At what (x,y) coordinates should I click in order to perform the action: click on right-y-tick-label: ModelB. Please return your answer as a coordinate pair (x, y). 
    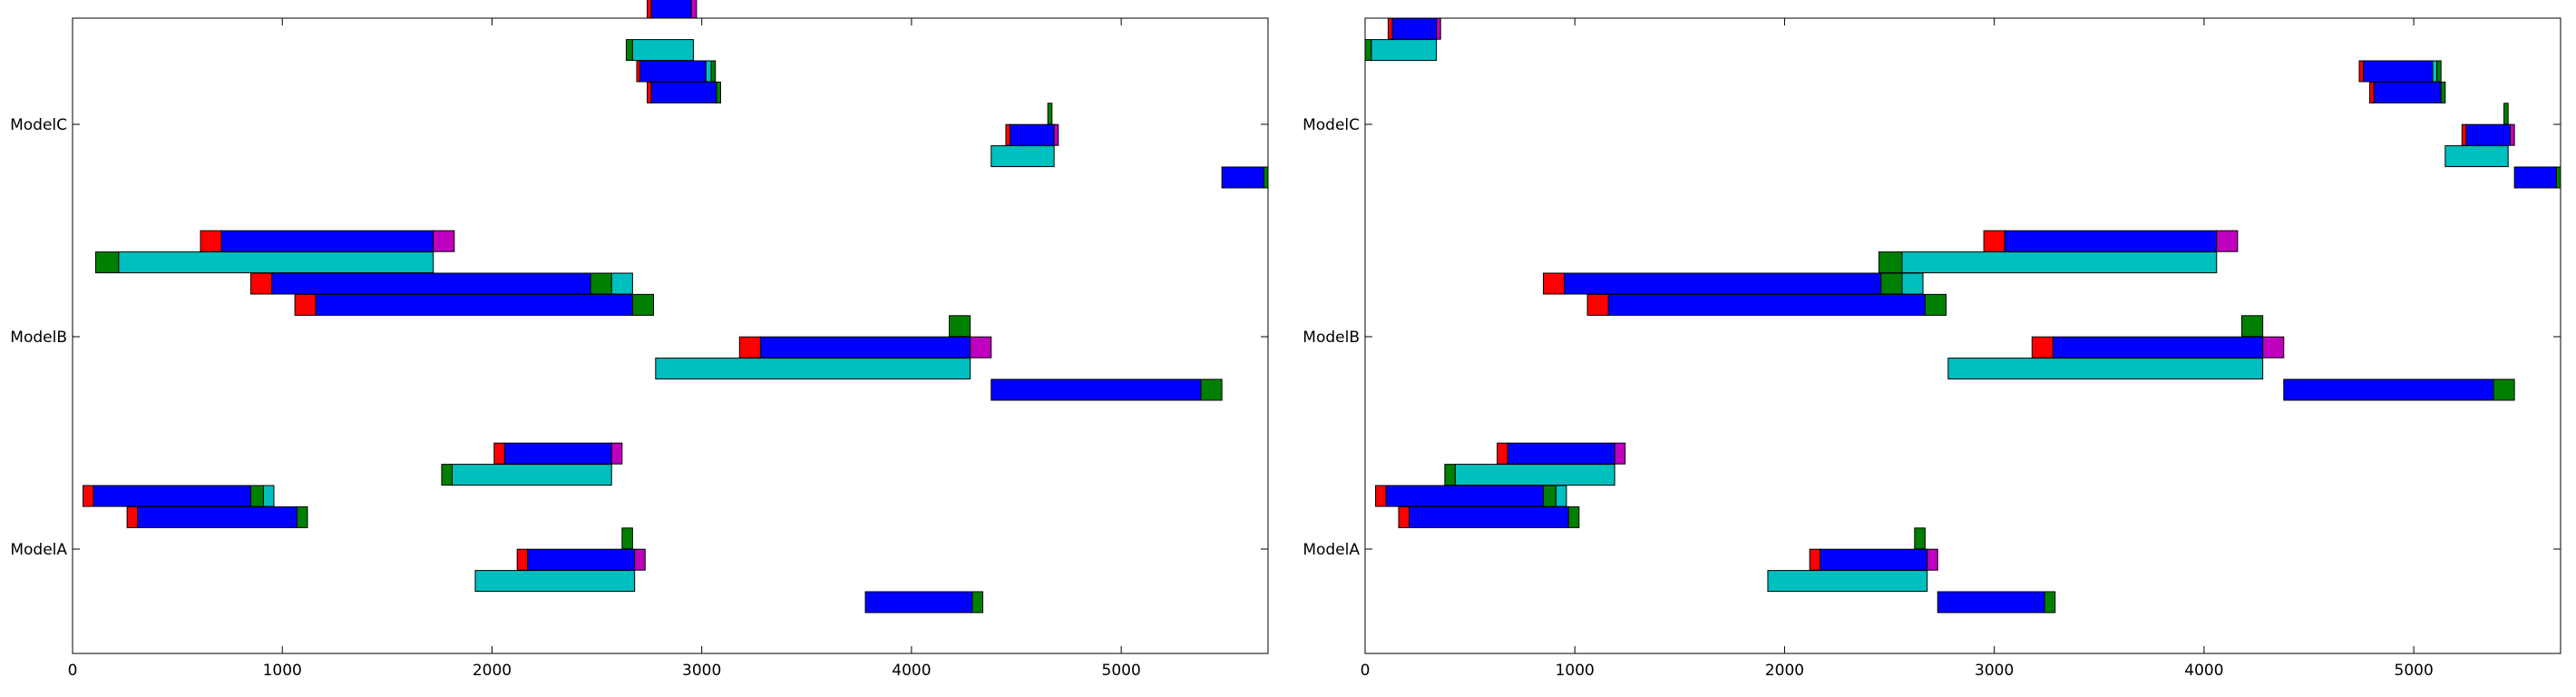
    Looking at the image, I should click on (1331, 338).